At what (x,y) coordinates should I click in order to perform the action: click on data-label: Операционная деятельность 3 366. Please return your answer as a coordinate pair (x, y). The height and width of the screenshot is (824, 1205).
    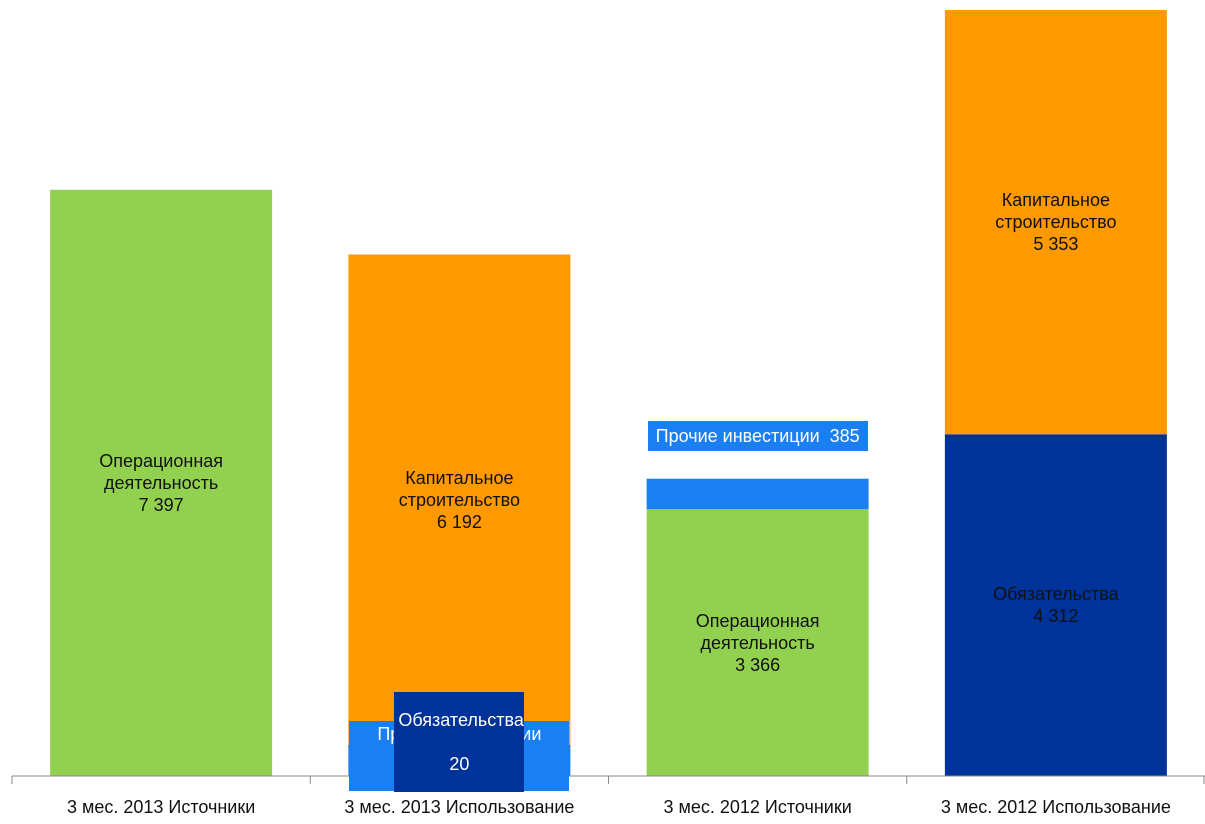
    Looking at the image, I should click on (758, 643).